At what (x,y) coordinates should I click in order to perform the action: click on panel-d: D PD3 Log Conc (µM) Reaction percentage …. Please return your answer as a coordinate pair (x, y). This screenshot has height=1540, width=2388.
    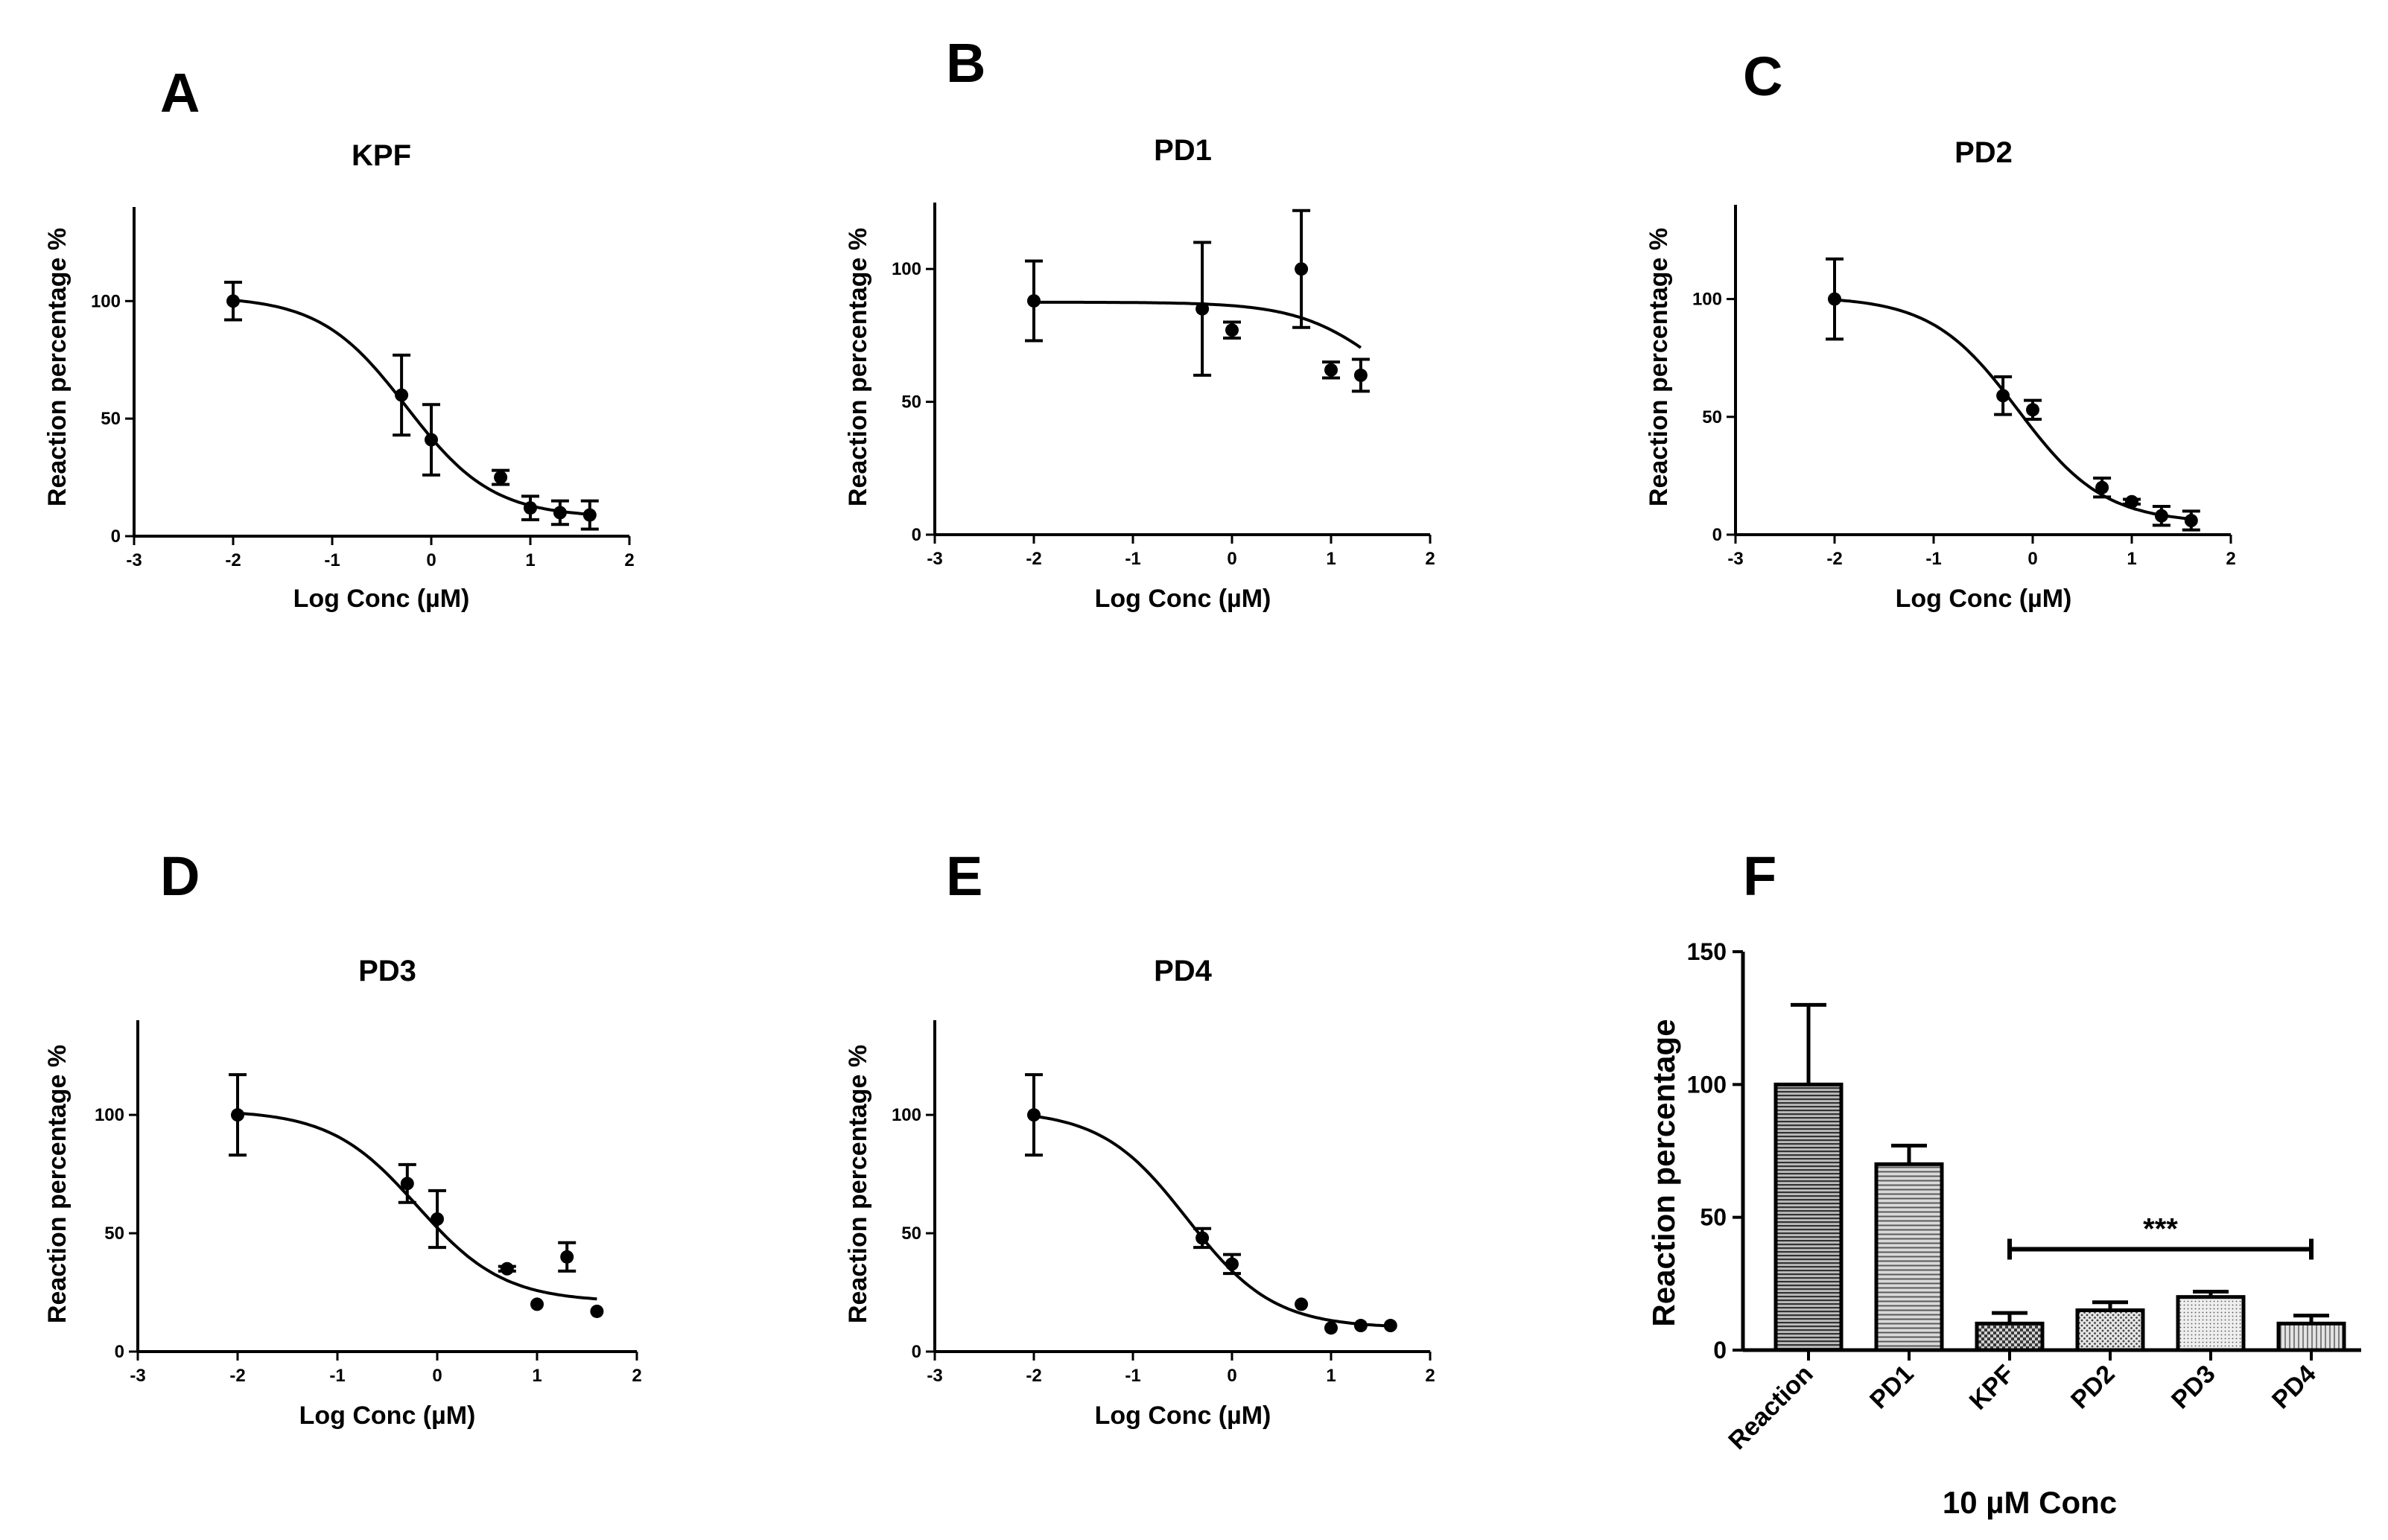
    Looking at the image, I should click on (342, 1137).